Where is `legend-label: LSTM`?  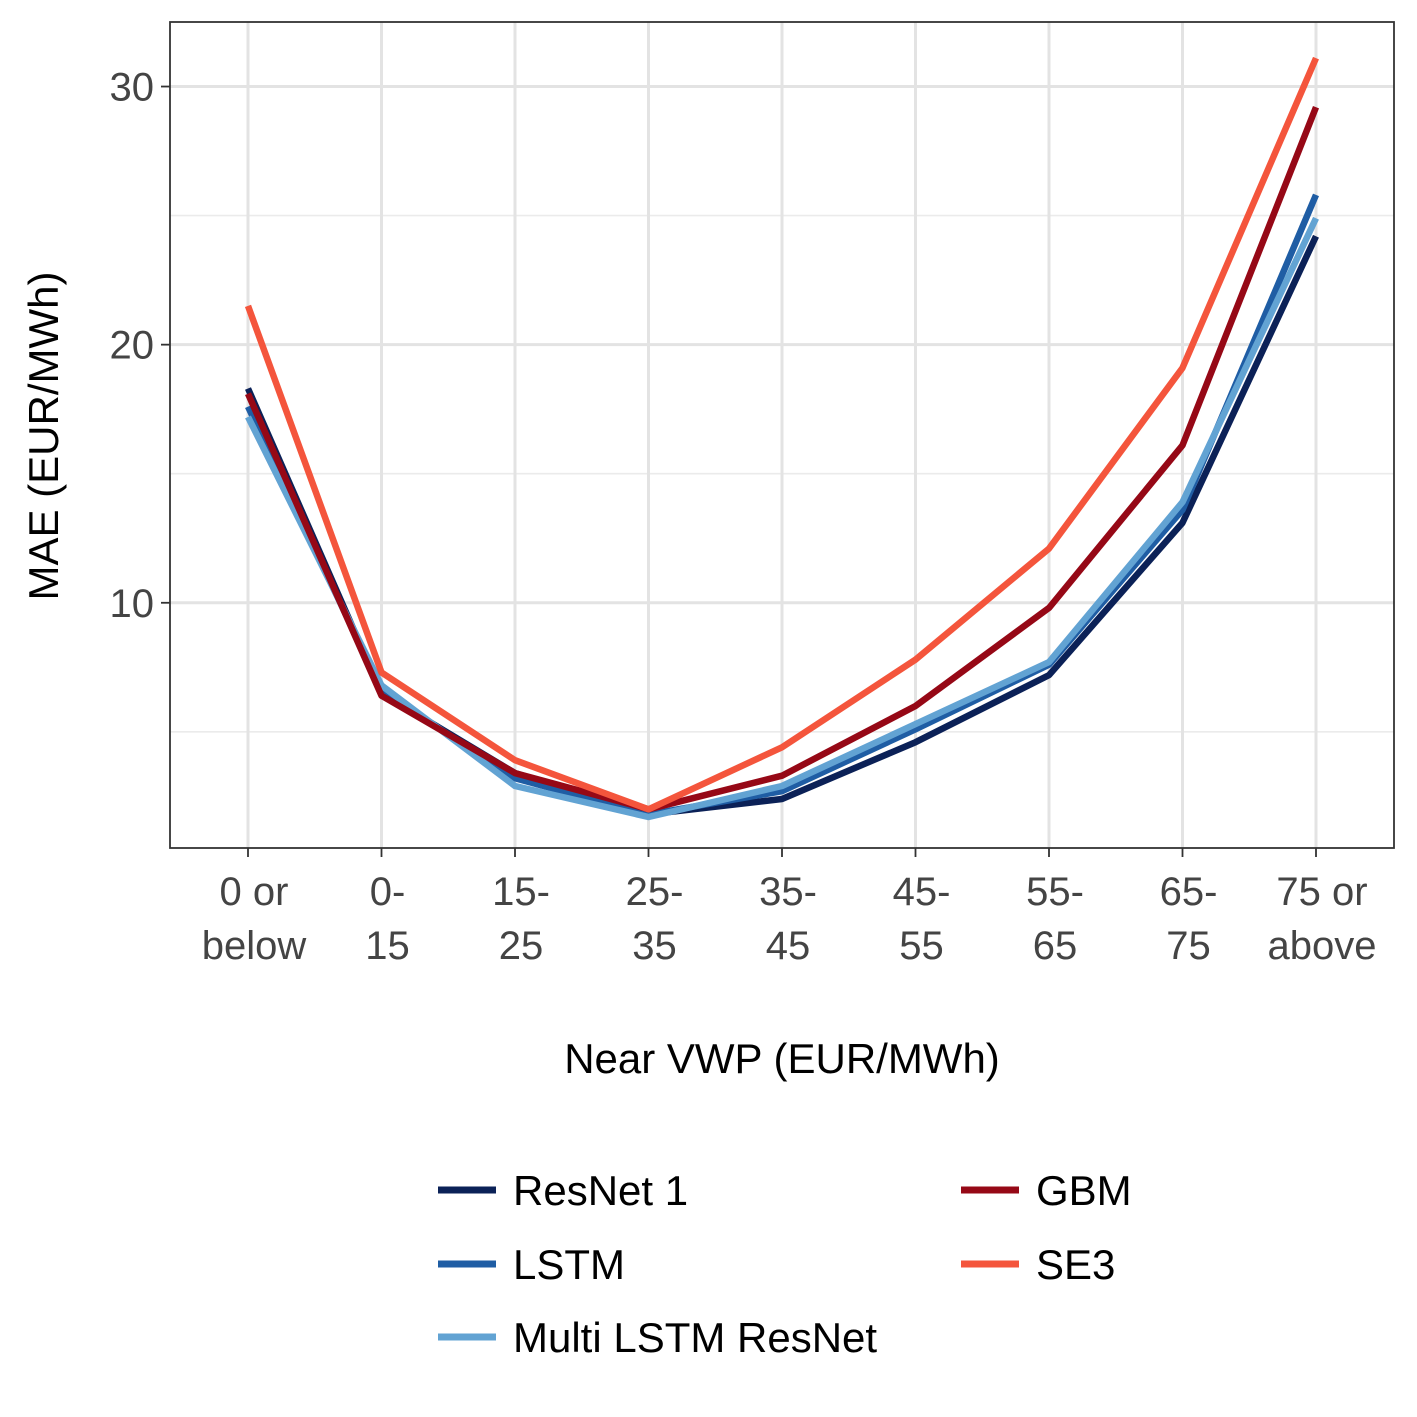
legend-label: LSTM is located at coordinates (569, 1264).